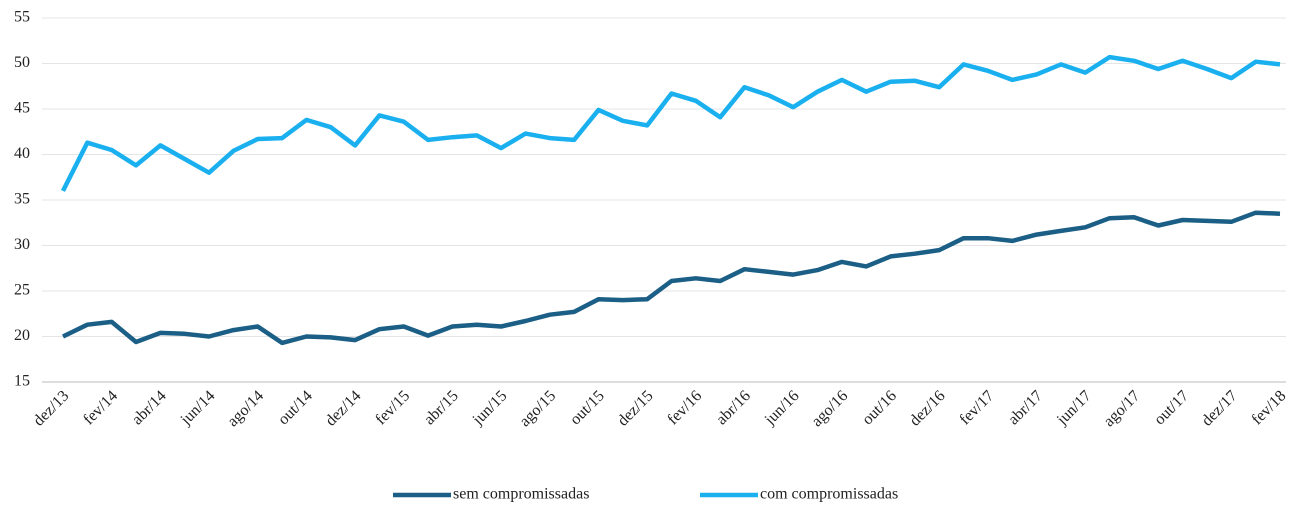  I want to click on legend-label: com compromissadas, so click(829, 494).